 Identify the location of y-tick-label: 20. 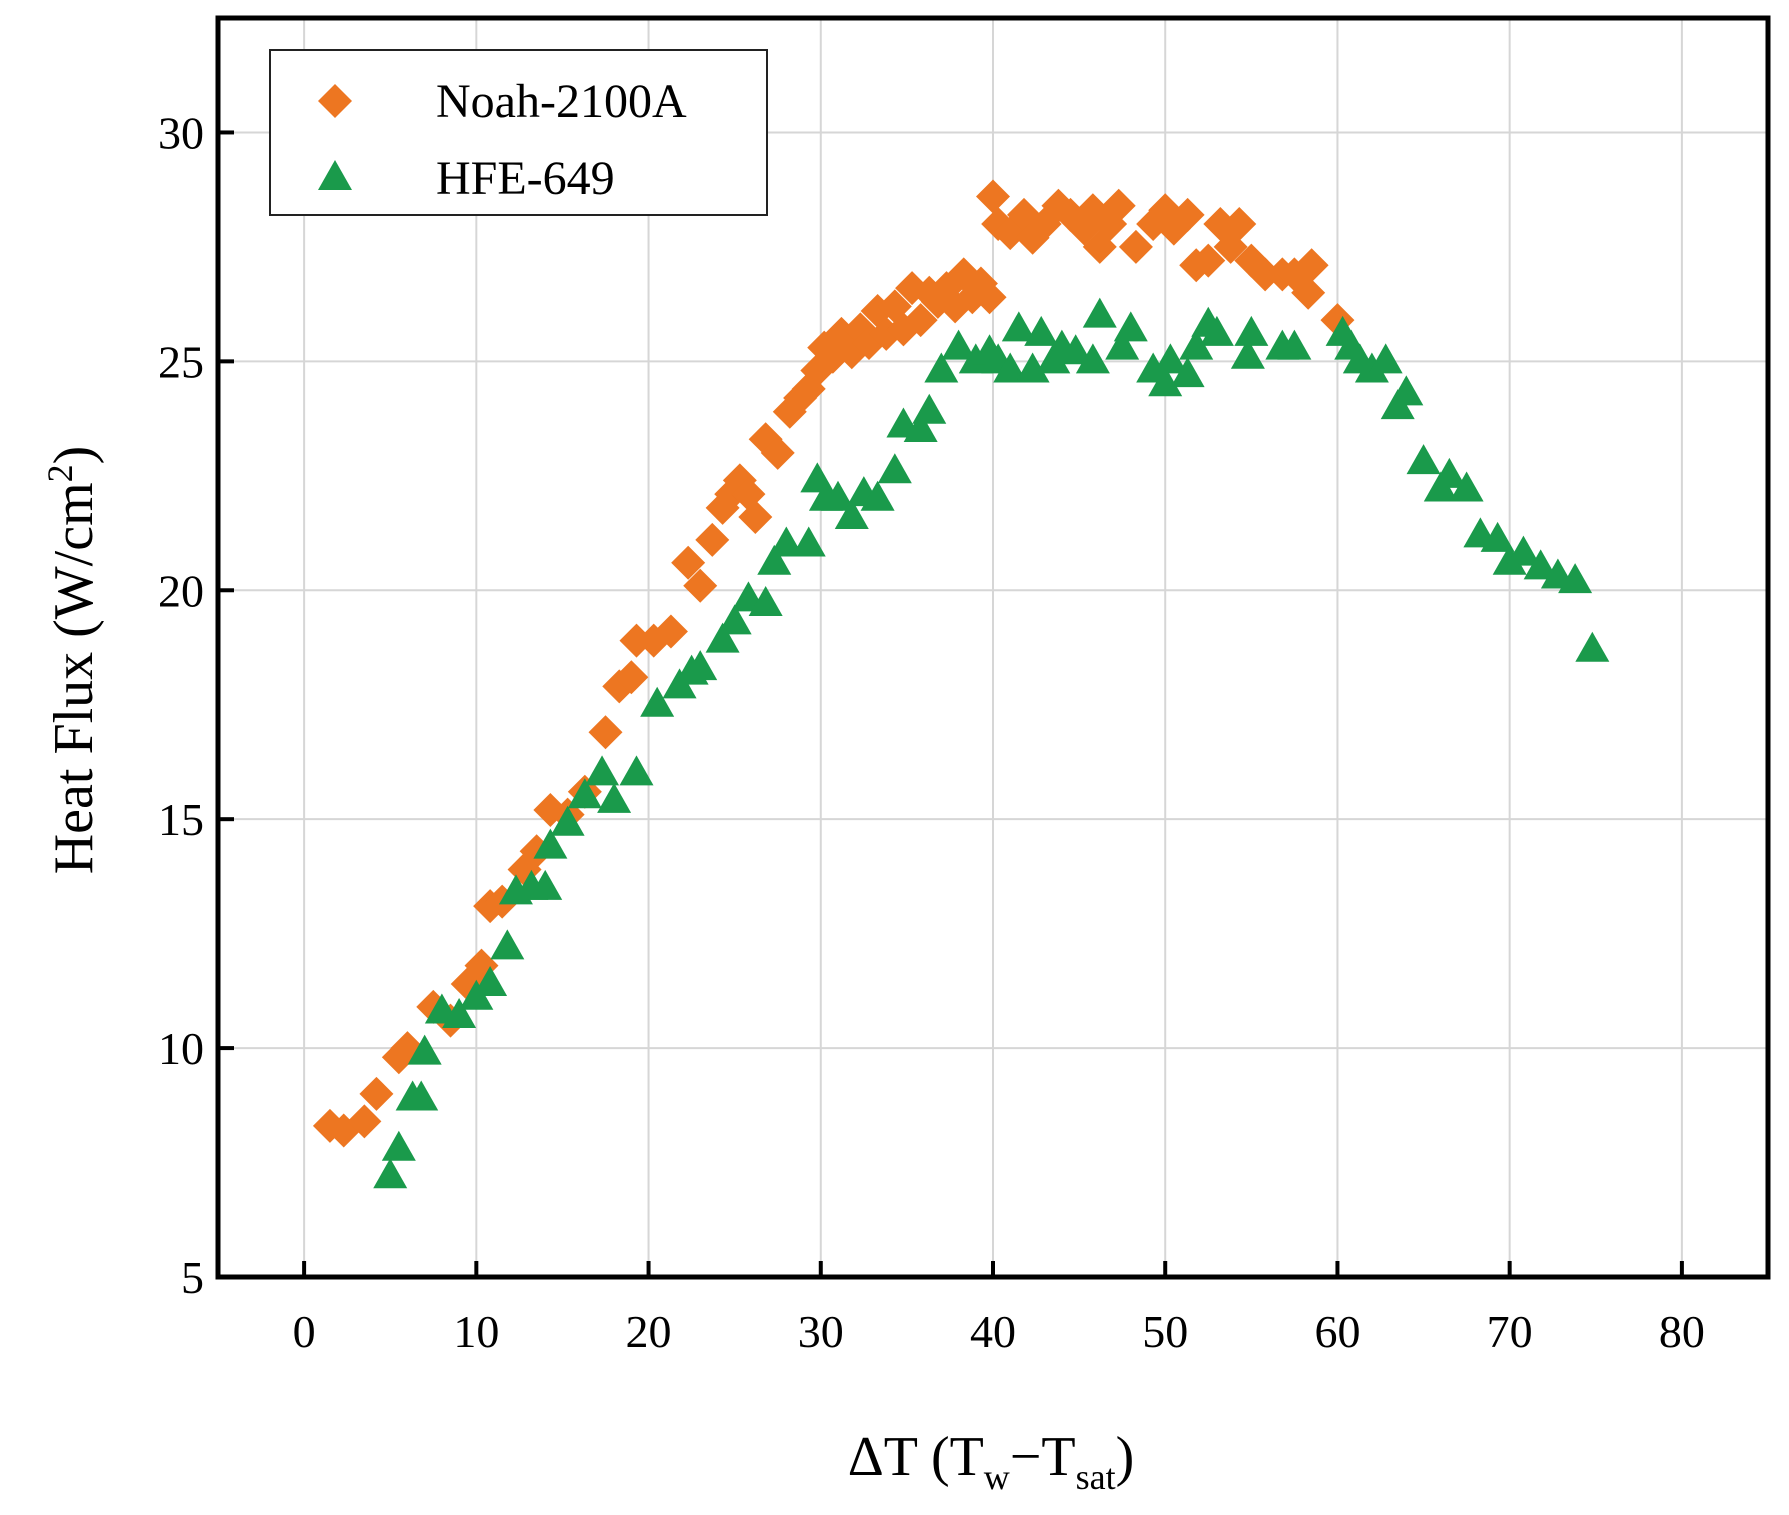
(181, 590).